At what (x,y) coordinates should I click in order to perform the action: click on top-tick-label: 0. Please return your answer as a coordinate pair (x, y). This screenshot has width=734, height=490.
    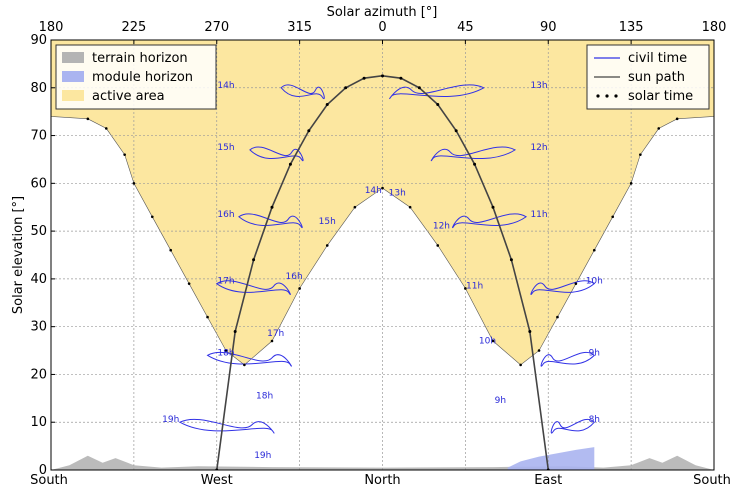
    Looking at the image, I should click on (382, 27).